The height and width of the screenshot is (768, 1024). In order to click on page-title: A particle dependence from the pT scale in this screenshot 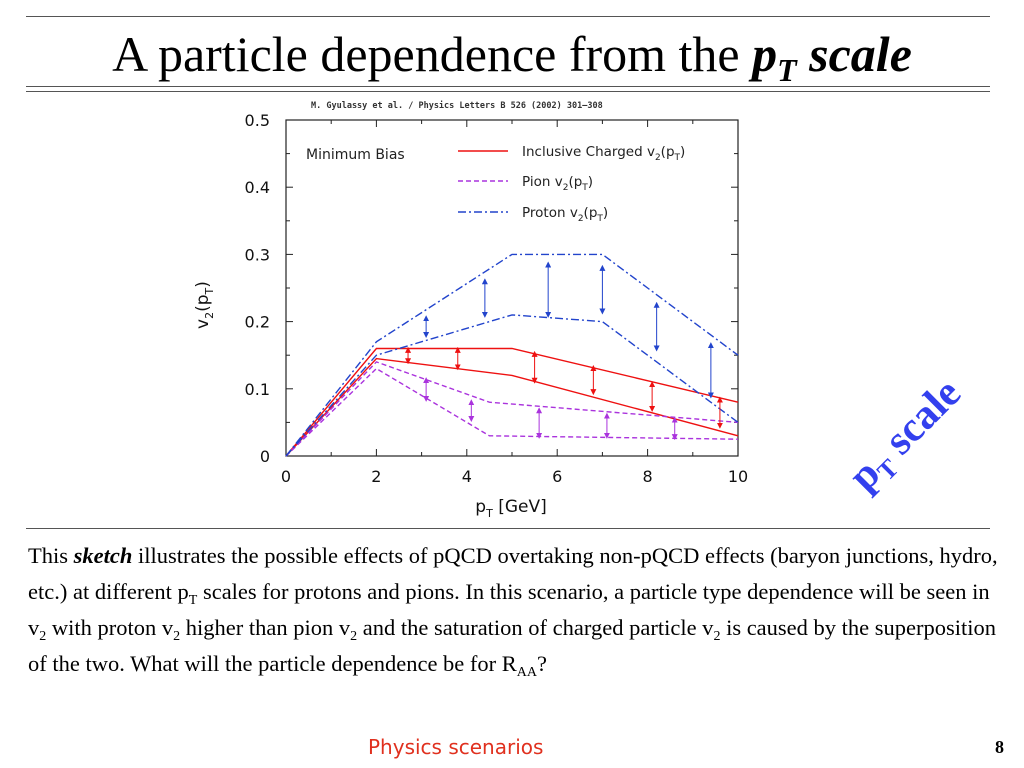, I will do `click(512, 57)`.